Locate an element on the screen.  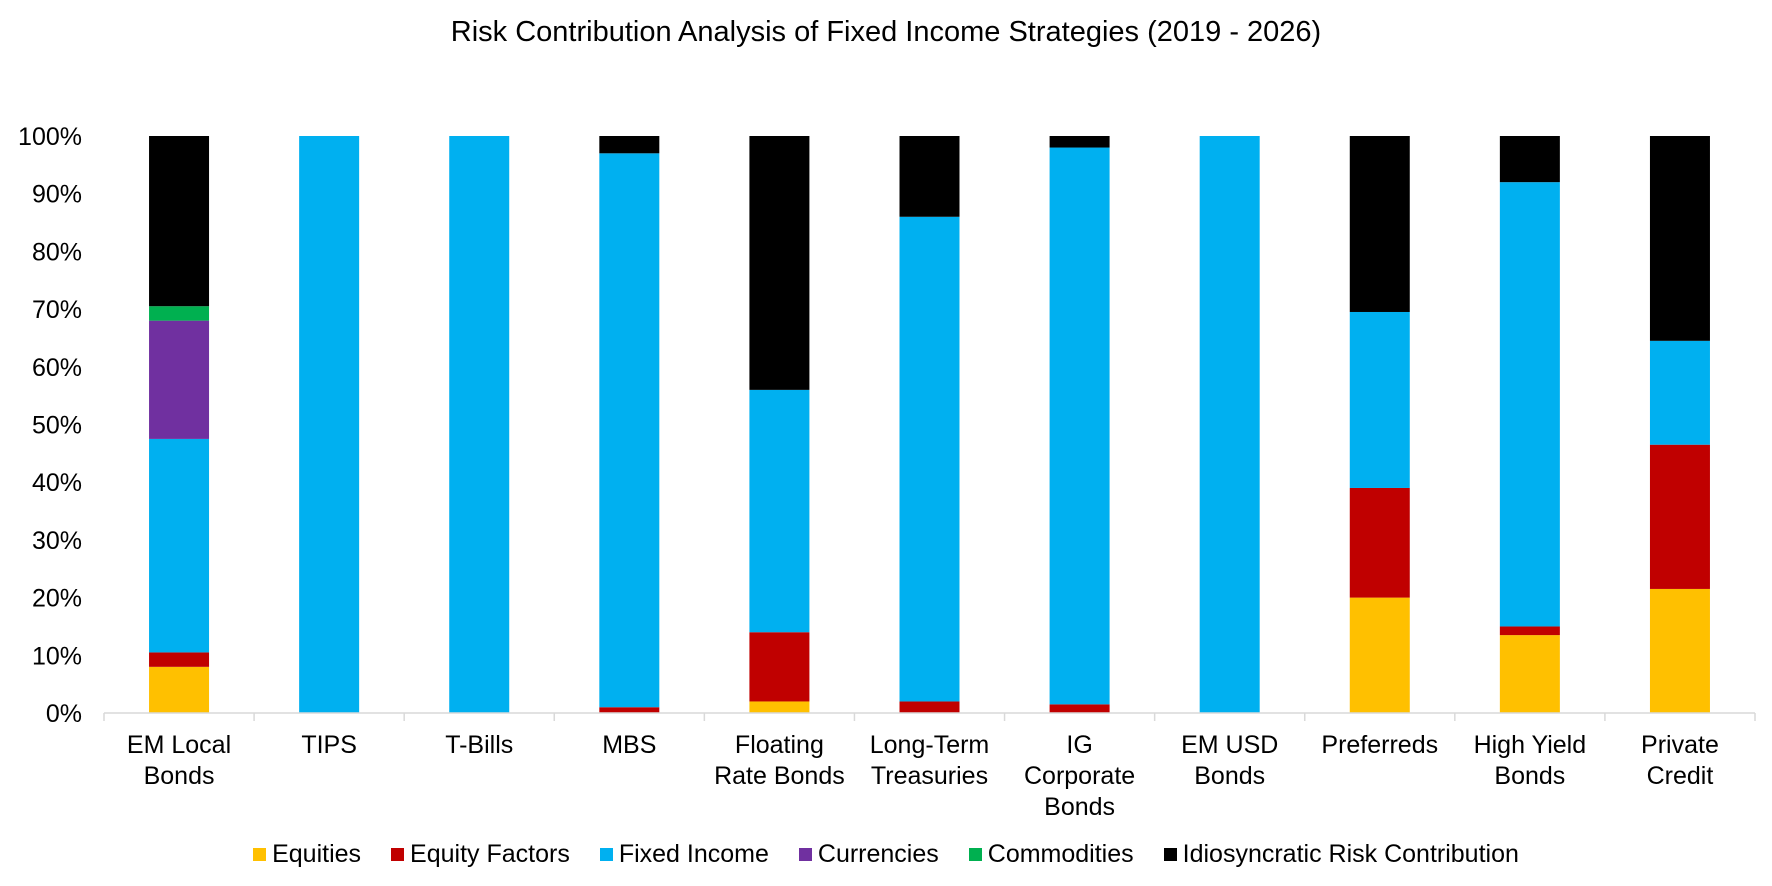
y-tick-label: 50% is located at coordinates (57, 426).